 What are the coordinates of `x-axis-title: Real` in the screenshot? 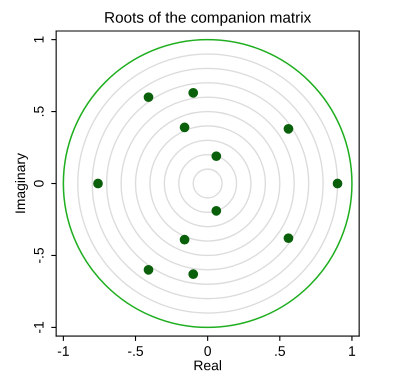 It's located at (208, 365).